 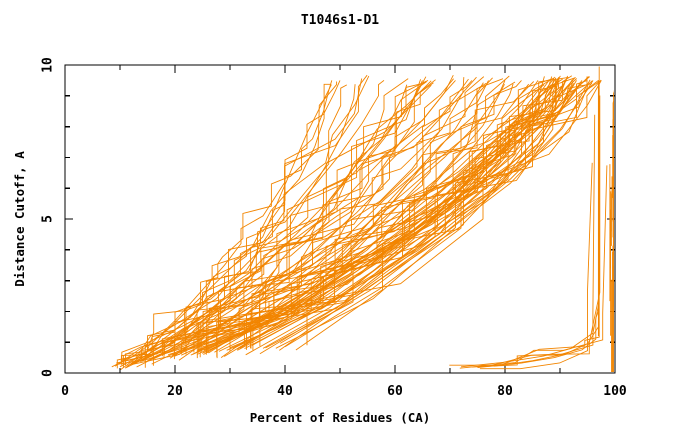 I want to click on x-tick-label: 20, so click(x=175, y=391).